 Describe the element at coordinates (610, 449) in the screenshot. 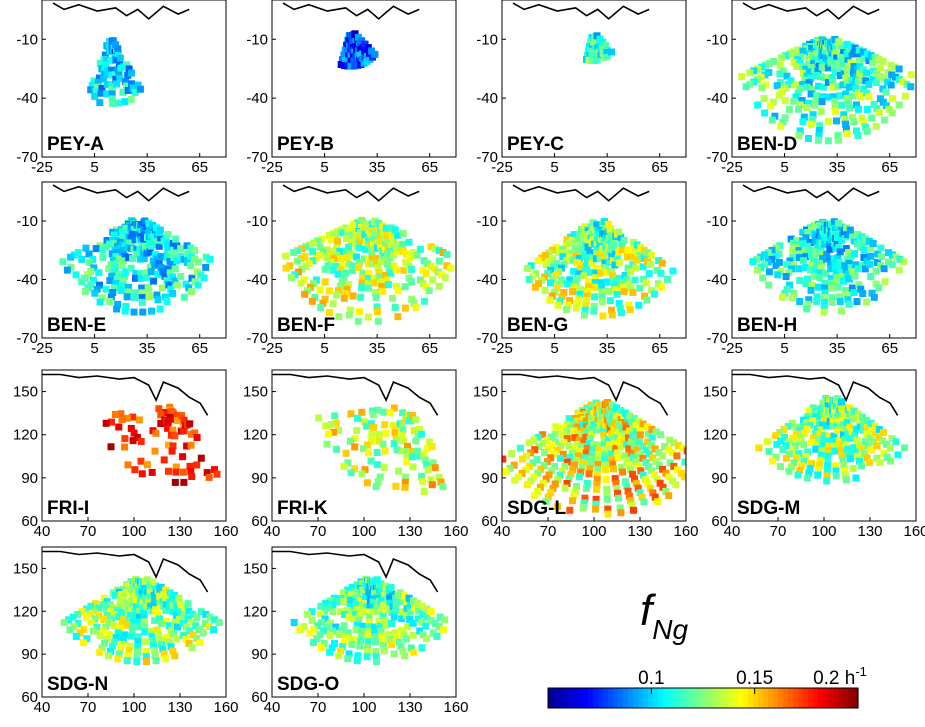

I see `data-cell-2013` at that location.